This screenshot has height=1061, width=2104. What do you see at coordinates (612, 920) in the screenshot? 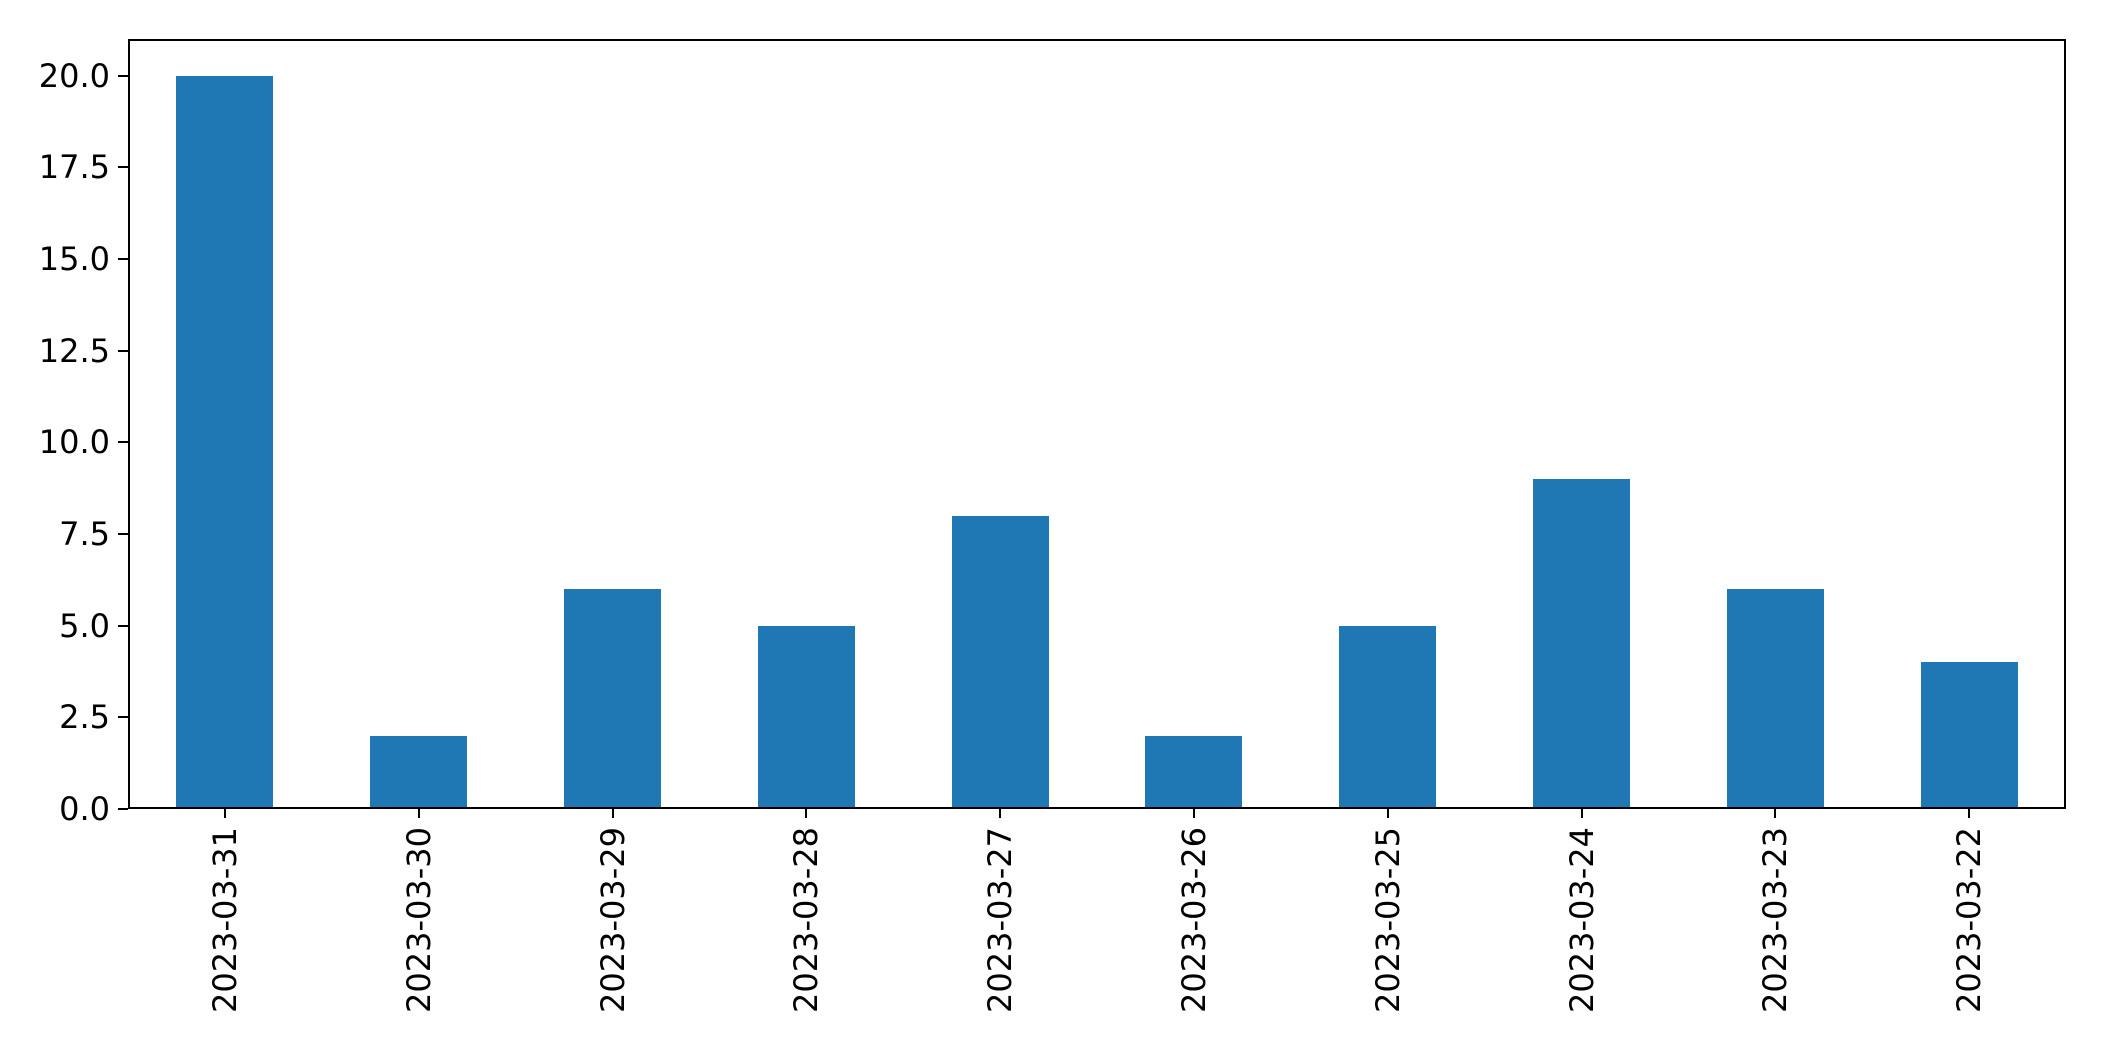
I see `x-tick-label: 2023-03-29` at bounding box center [612, 920].